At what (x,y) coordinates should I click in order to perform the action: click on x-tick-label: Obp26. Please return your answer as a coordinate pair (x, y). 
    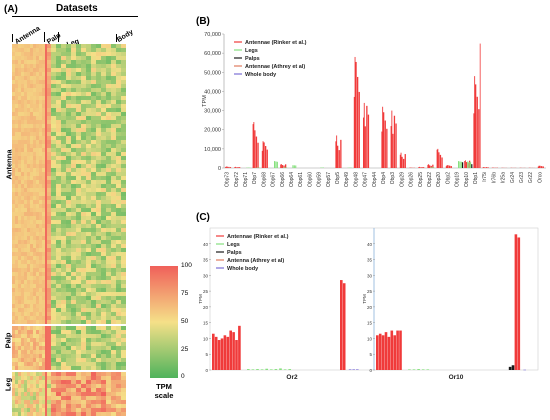
    Looking at the image, I should click on (412, 179).